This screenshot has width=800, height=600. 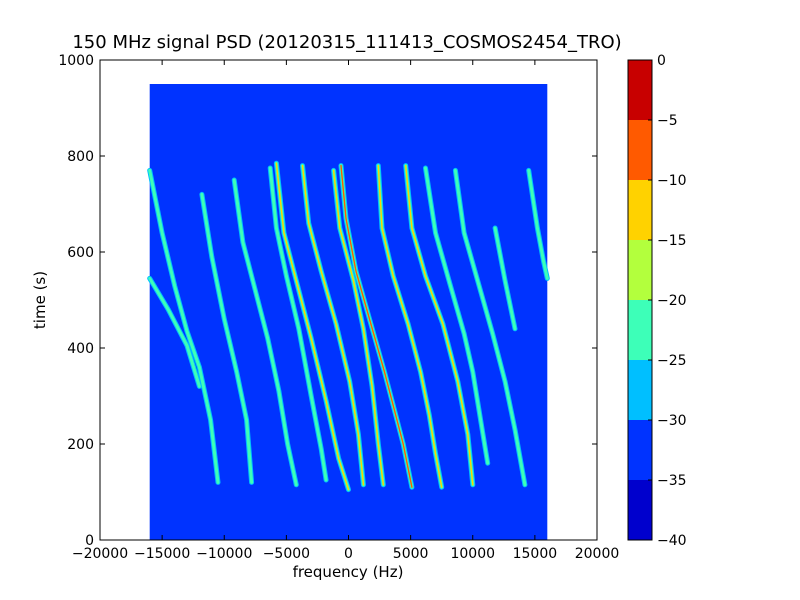 I want to click on x-tick-label: 20000, so click(x=597, y=554).